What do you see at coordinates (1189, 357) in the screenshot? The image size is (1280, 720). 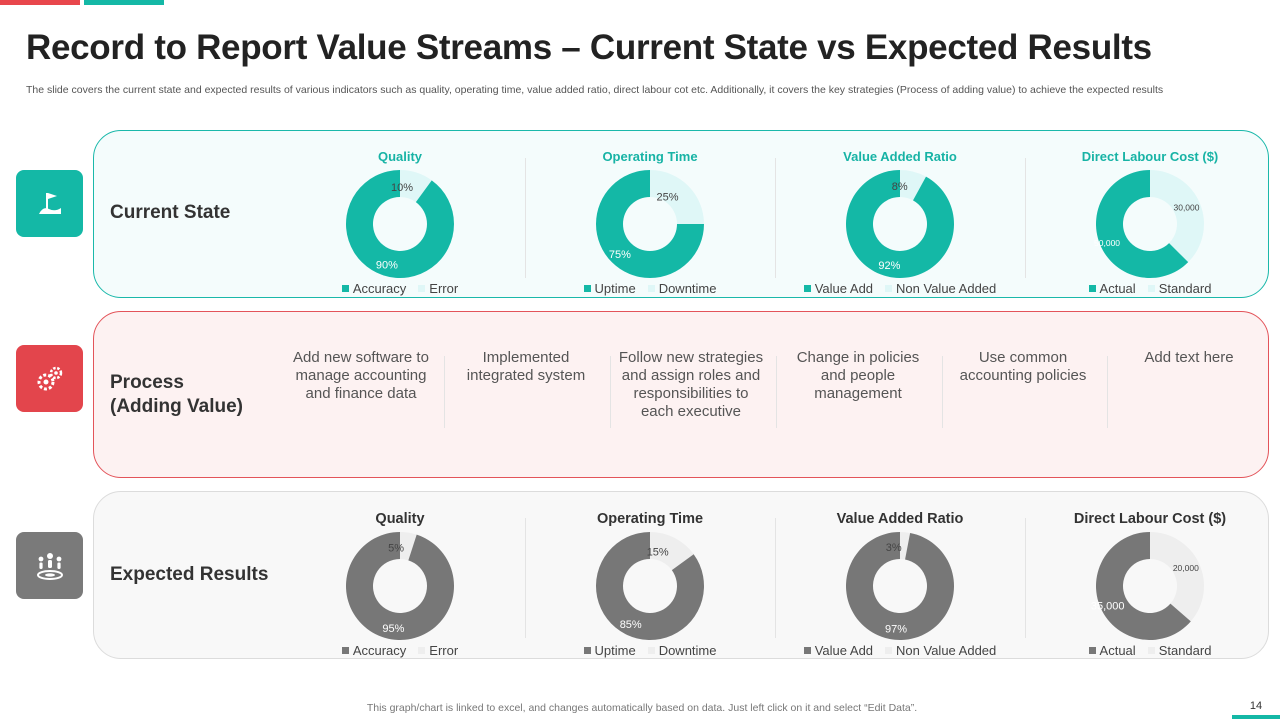 I see `process-item: Add text here` at bounding box center [1189, 357].